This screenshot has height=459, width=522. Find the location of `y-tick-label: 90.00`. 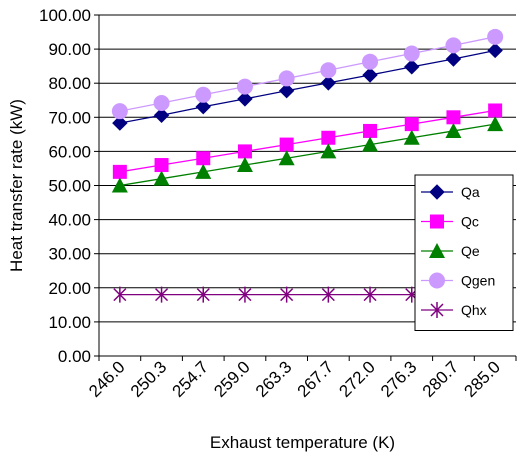

y-tick-label: 90.00 is located at coordinates (69, 49).